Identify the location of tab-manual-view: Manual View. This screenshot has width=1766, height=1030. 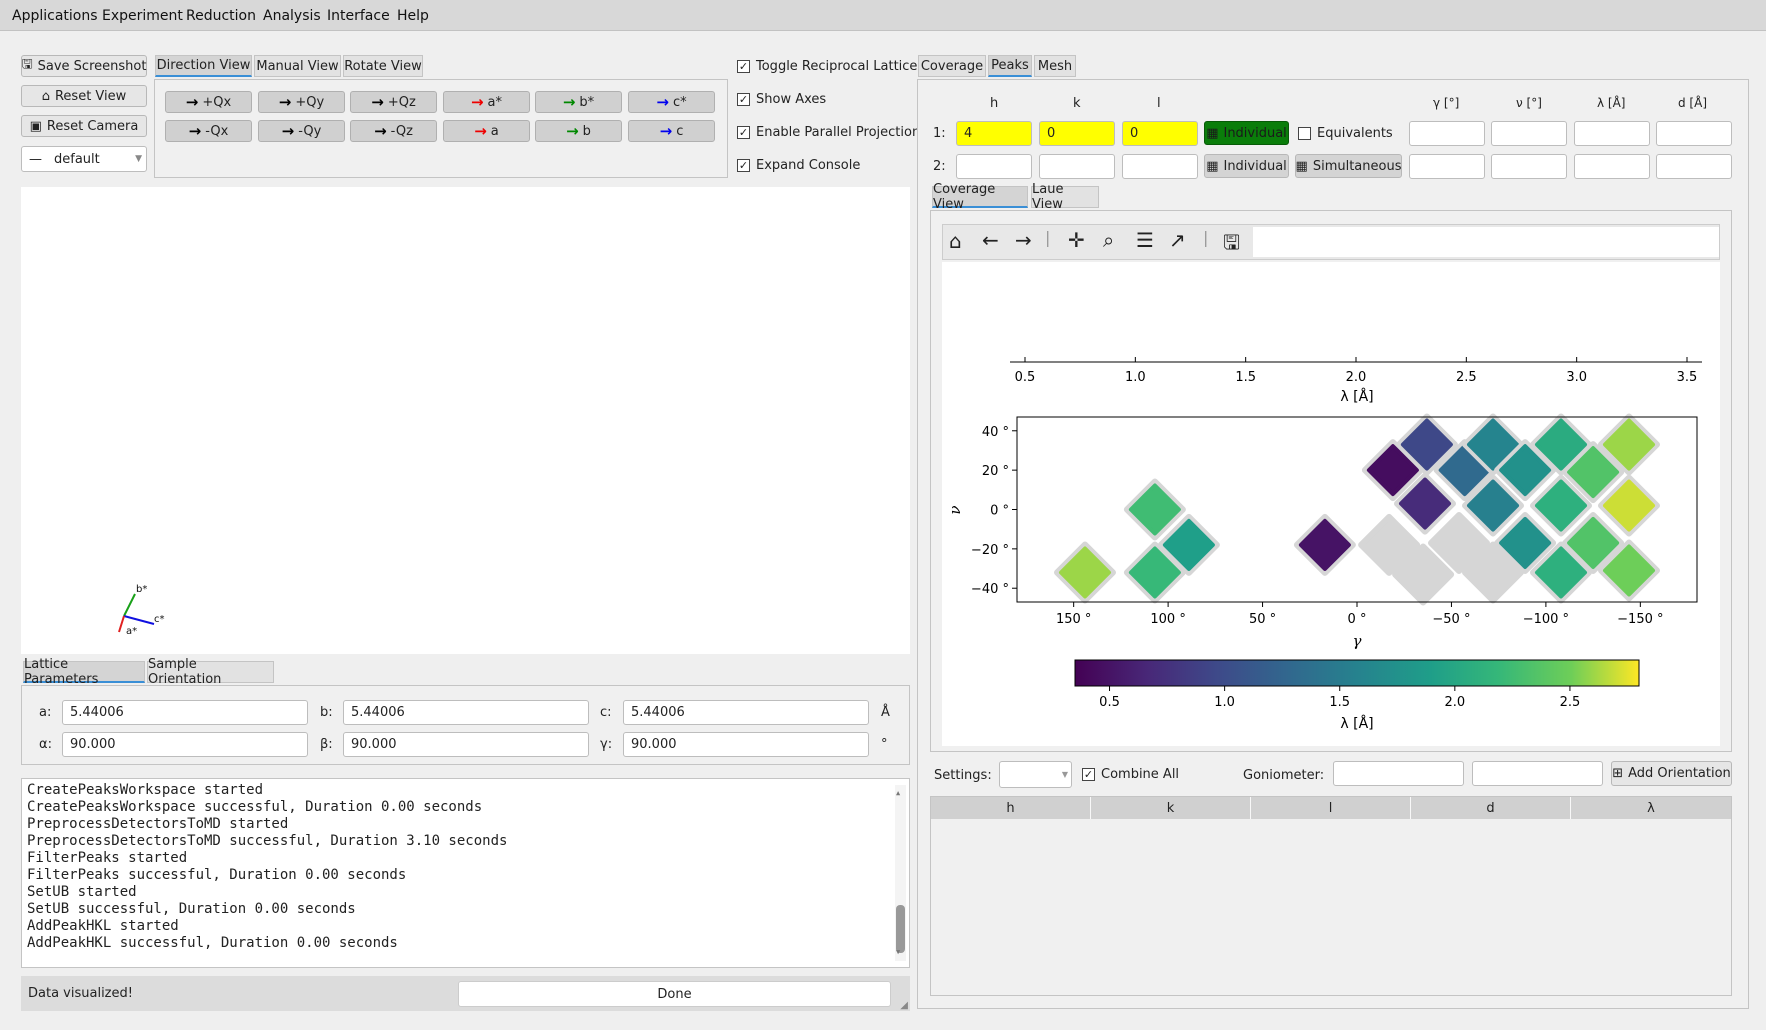
(297, 66).